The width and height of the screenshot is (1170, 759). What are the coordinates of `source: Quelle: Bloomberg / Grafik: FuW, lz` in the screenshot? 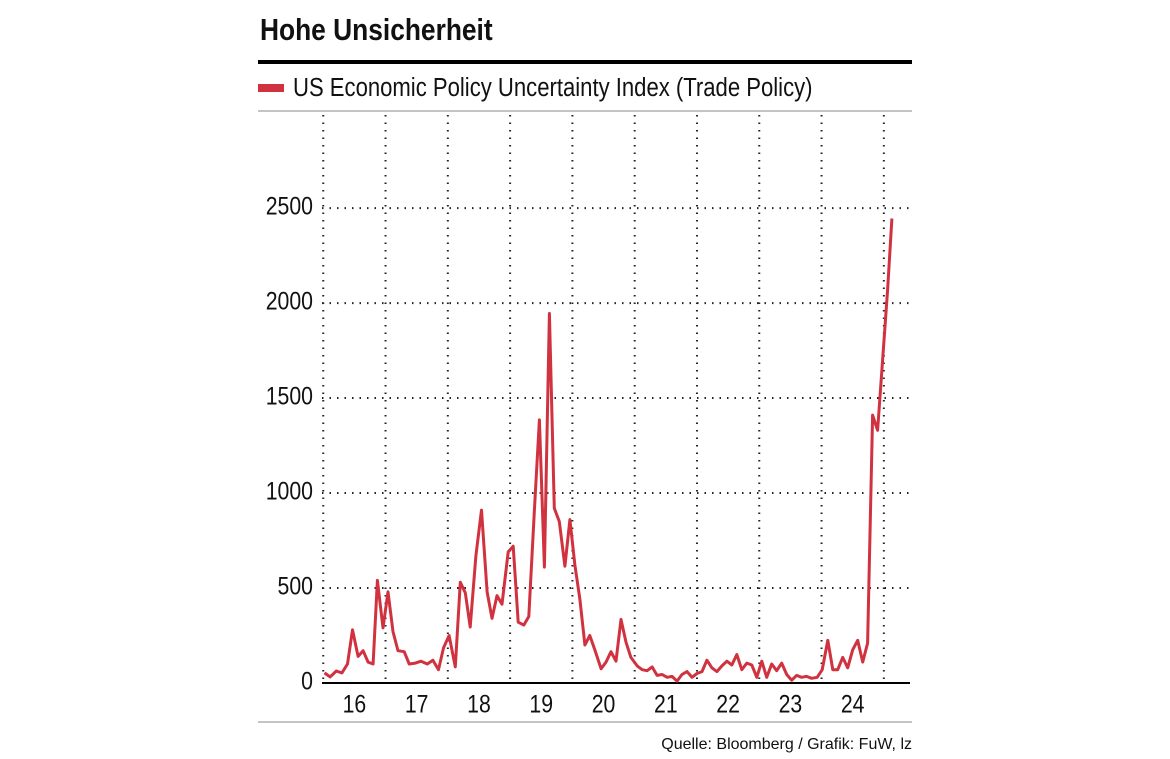 It's located at (786, 744).